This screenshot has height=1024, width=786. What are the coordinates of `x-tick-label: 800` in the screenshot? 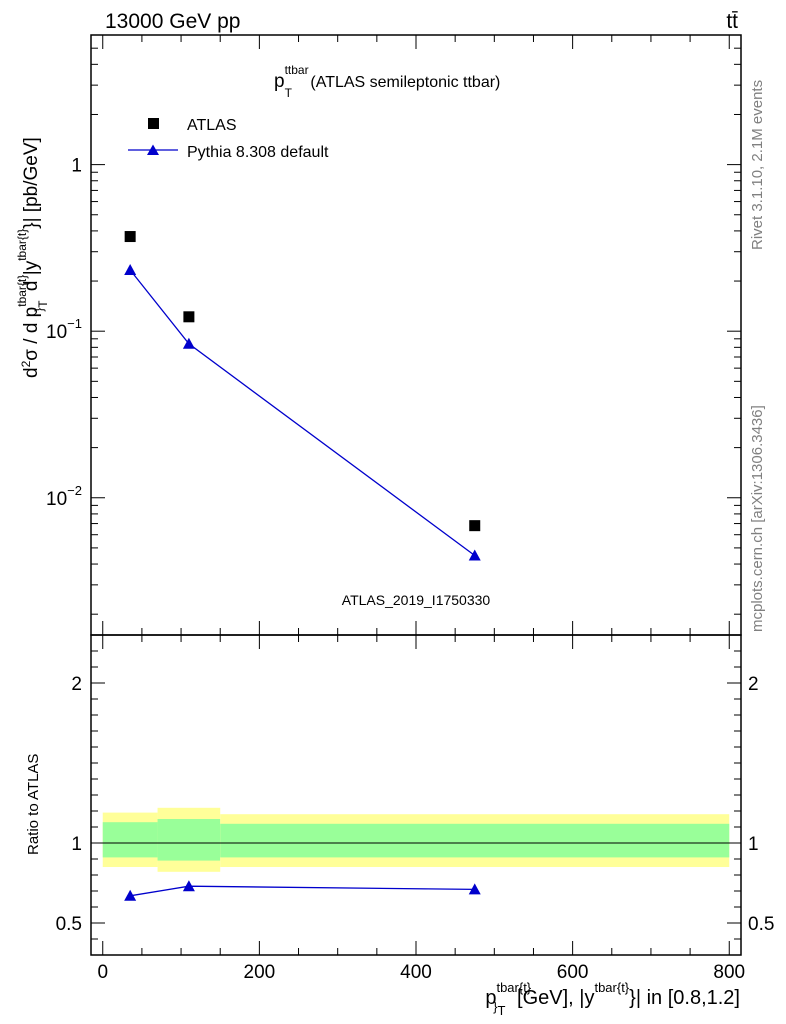 It's located at (729, 972).